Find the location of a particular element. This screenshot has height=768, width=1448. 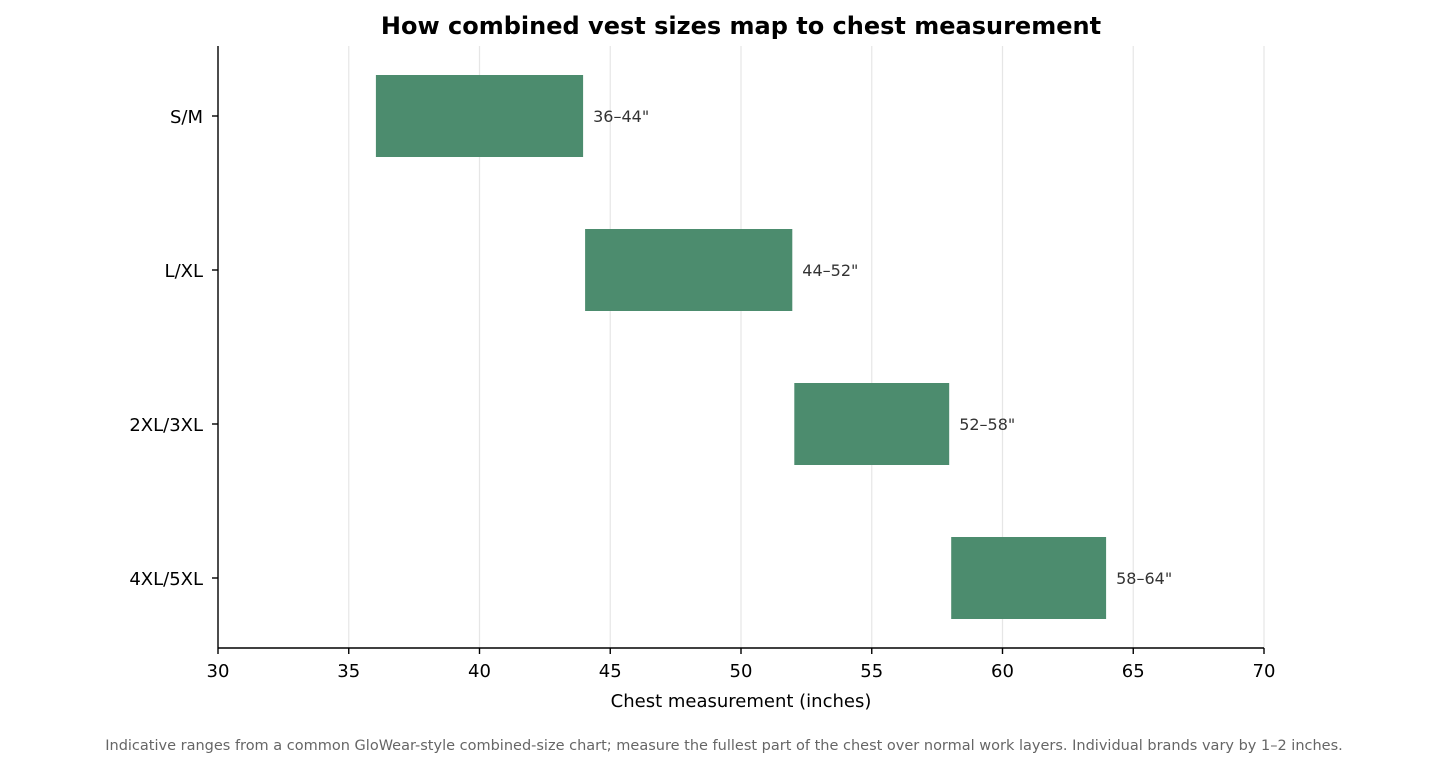

x-axis-label: Chest measurement (inches) is located at coordinates (741, 701).